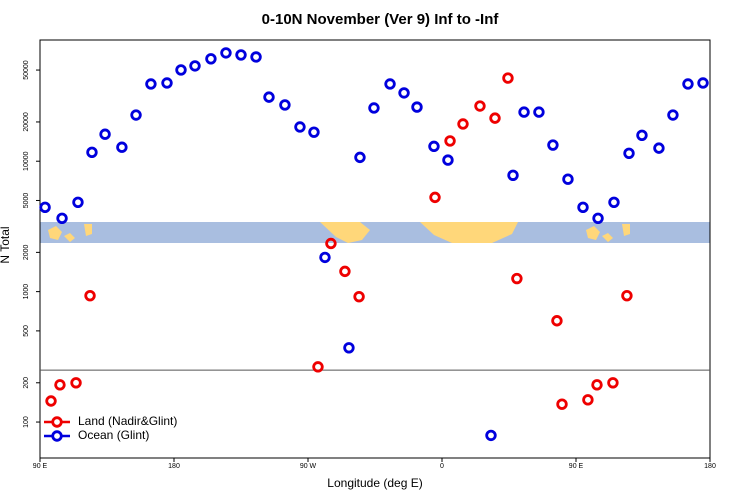  Describe the element at coordinates (127, 421) in the screenshot. I see `legend-label: Land (Nadir&Glint)` at that location.